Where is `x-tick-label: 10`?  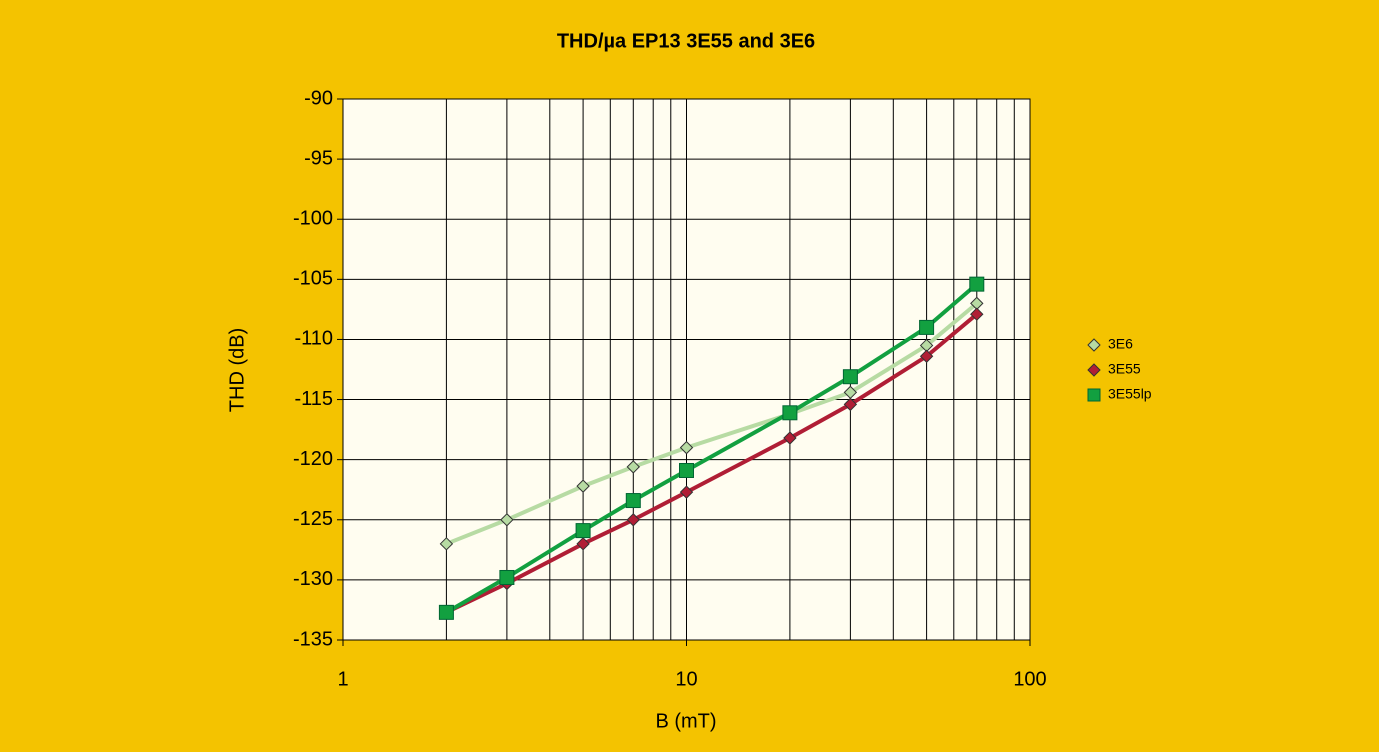 x-tick-label: 10 is located at coordinates (686, 679).